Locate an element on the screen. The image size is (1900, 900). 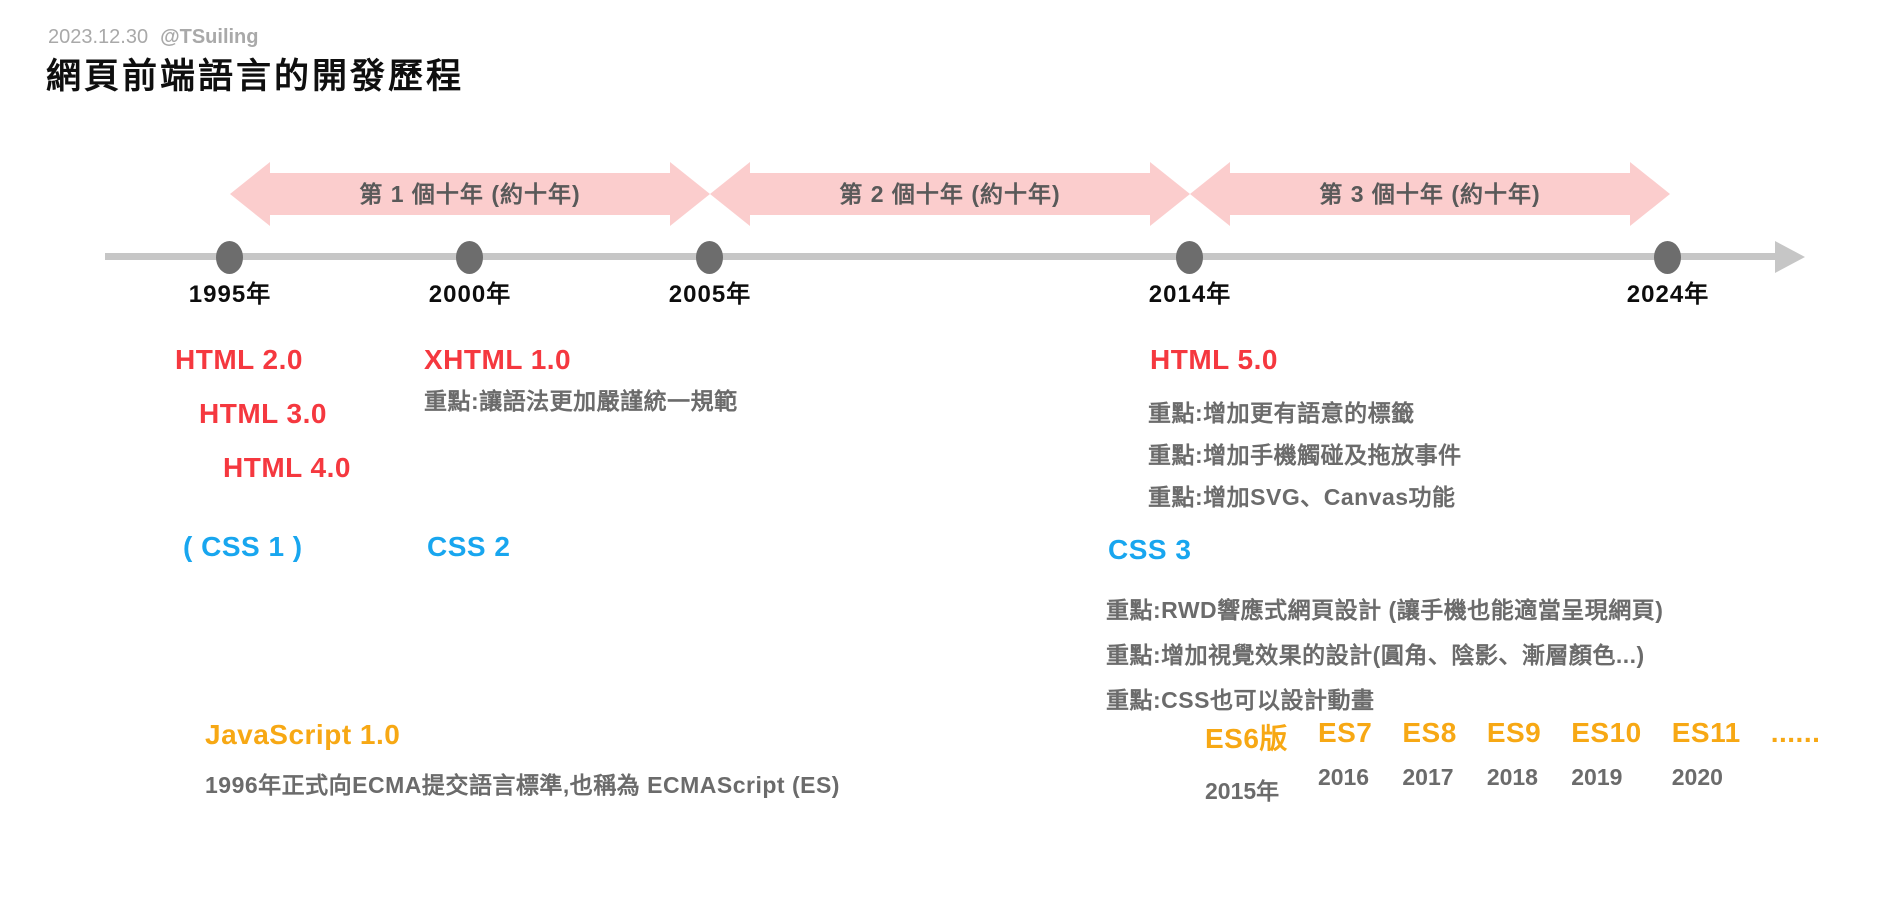
year-label-2000: 2000年 is located at coordinates (470, 294).